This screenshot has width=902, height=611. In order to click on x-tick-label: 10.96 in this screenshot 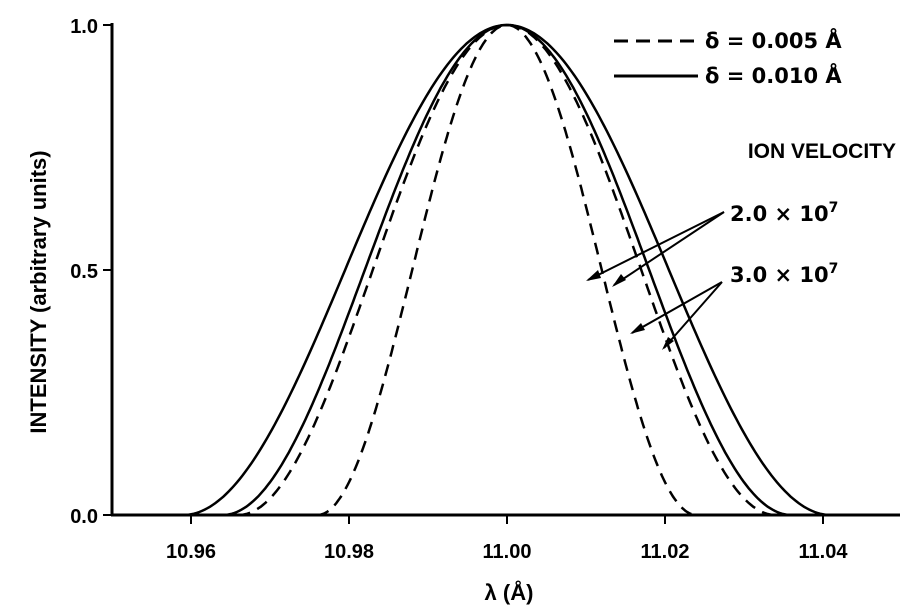, I will do `click(191, 552)`.